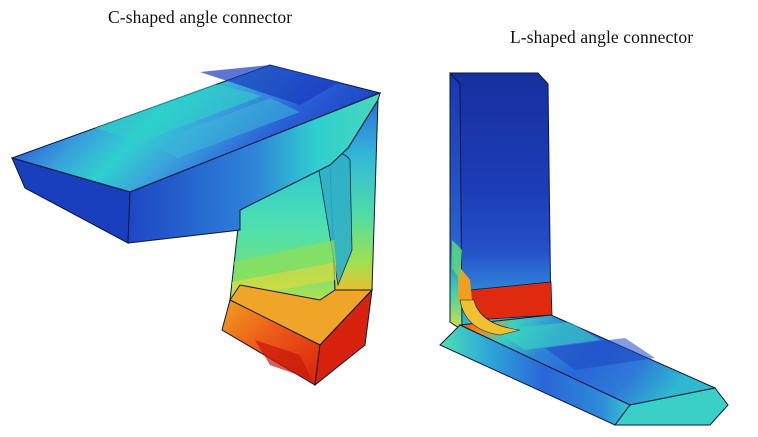 This screenshot has height=437, width=758. What do you see at coordinates (225, 128) in the screenshot?
I see `c-flange-band-aqua` at bounding box center [225, 128].